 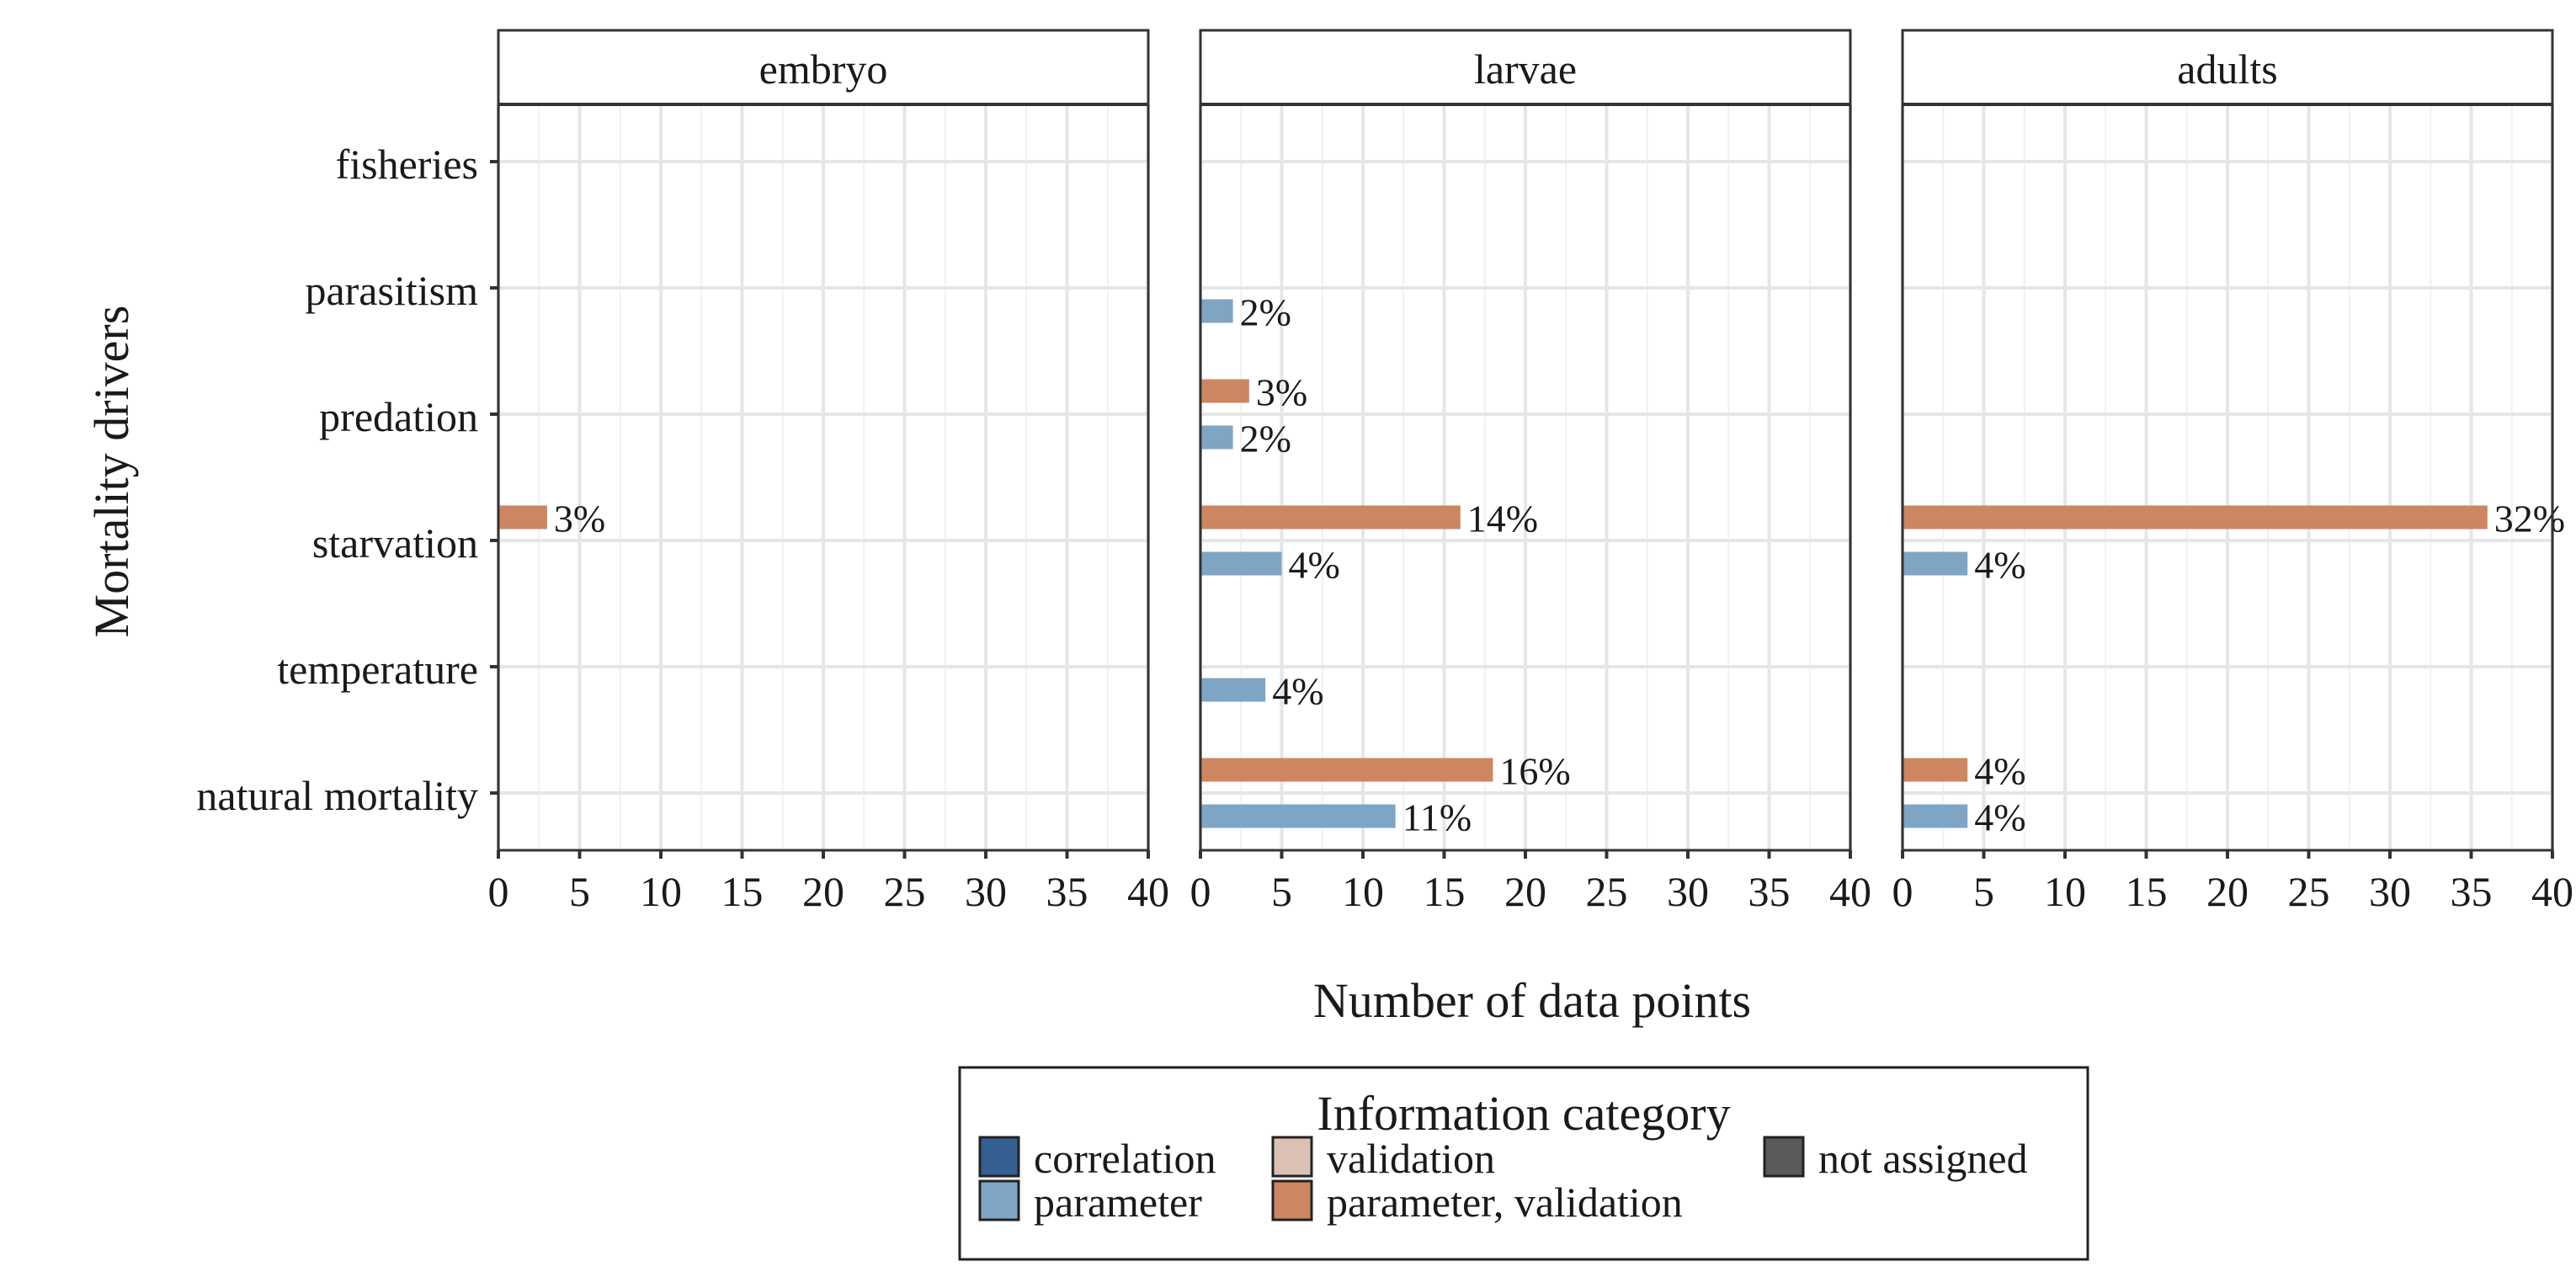 I want to click on bar-predation-parameter-validation, so click(x=1225, y=391).